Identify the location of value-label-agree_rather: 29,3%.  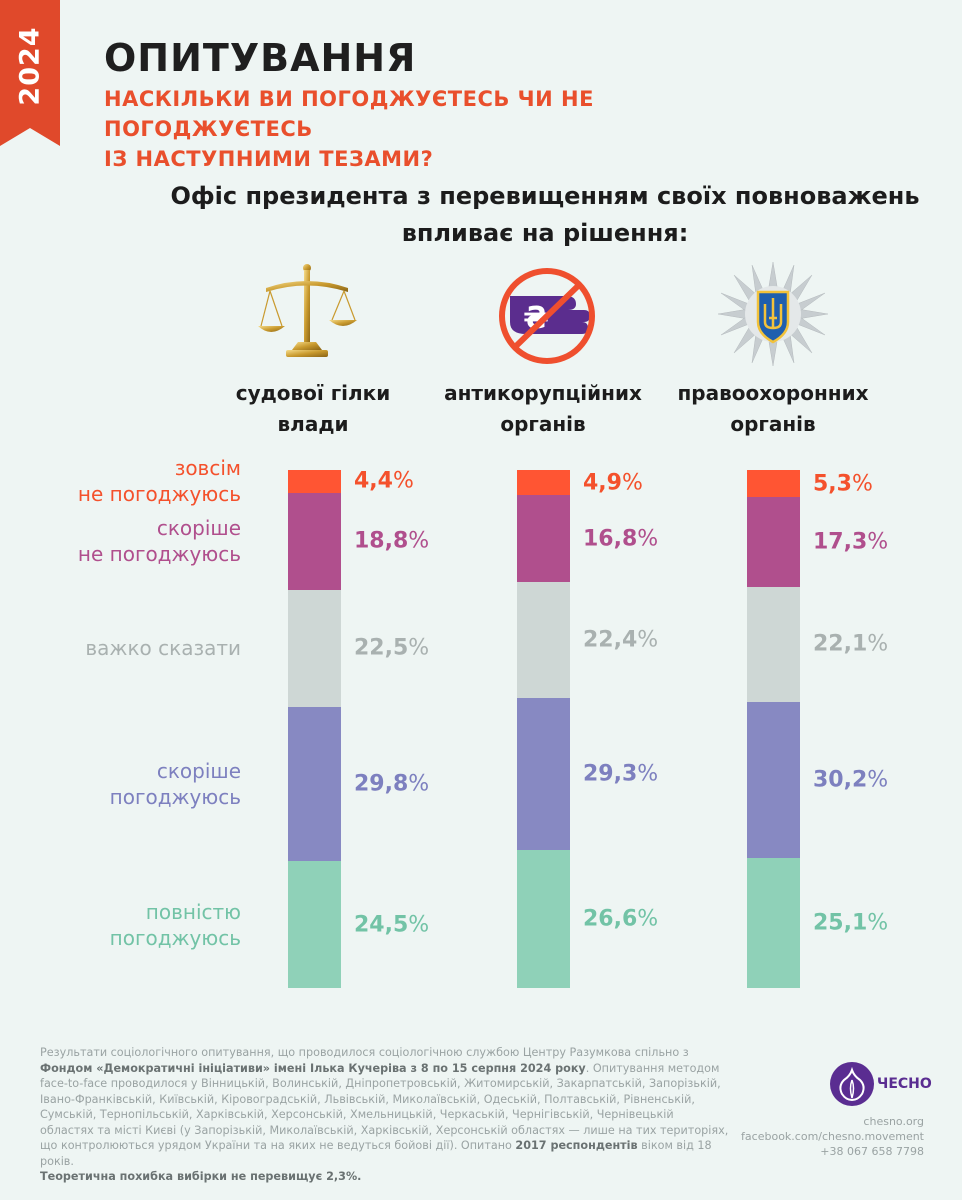
(621, 774).